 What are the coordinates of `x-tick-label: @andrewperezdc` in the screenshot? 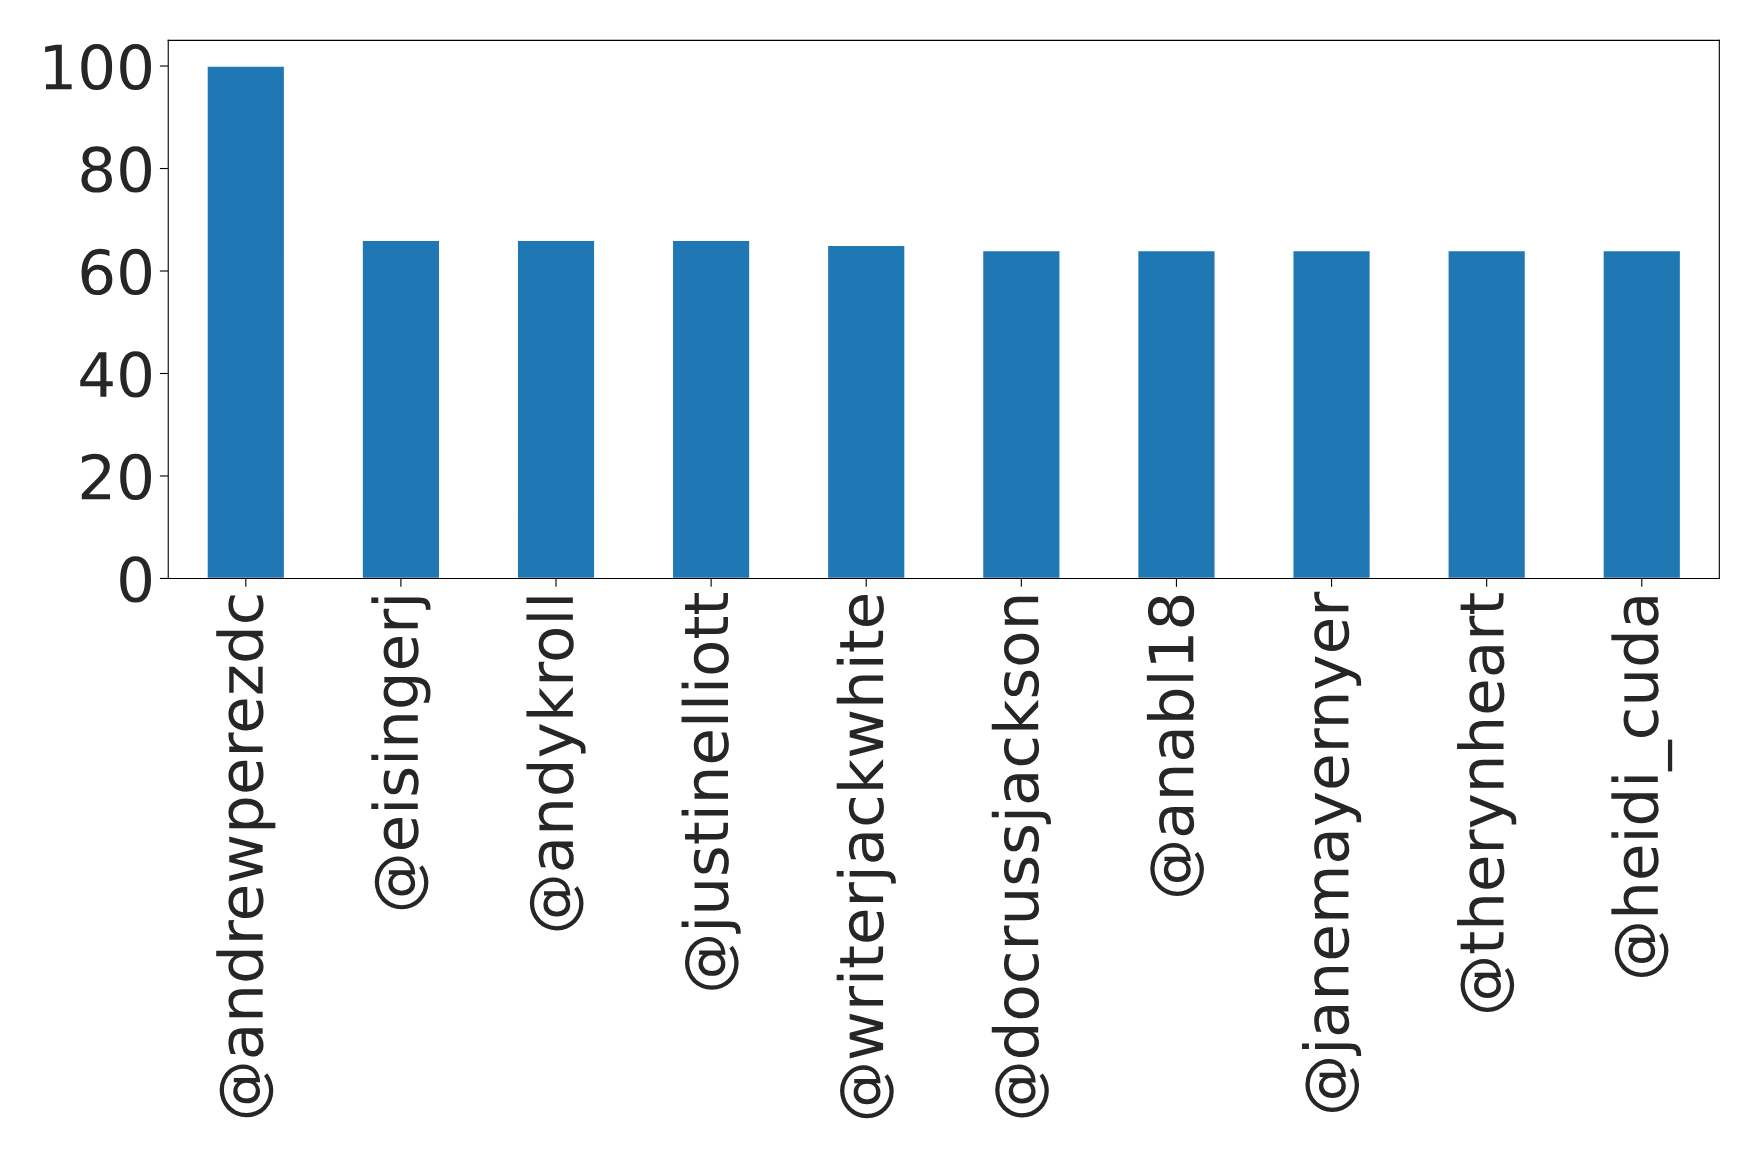 It's located at (246, 856).